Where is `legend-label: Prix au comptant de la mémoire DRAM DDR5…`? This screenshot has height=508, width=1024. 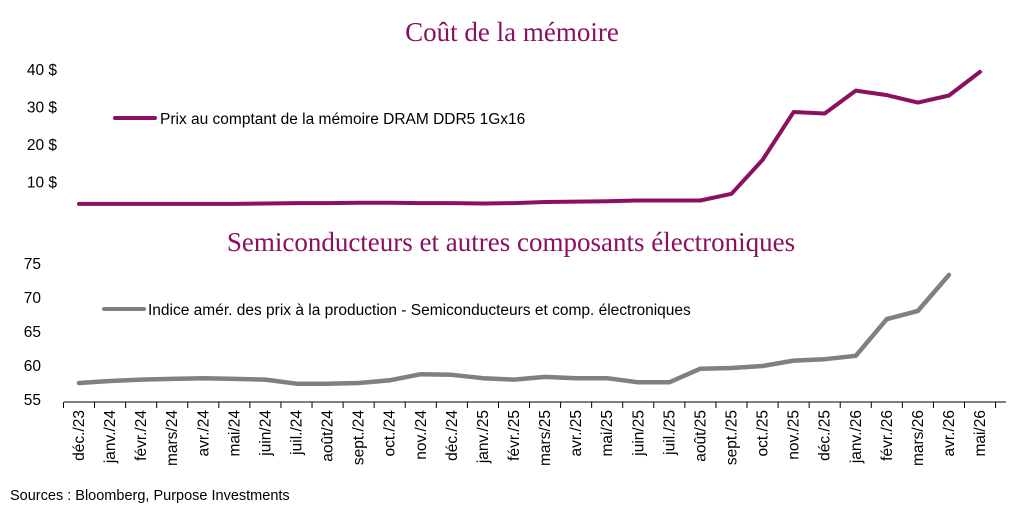 legend-label: Prix au comptant de la mémoire DRAM DDR5… is located at coordinates (342, 119).